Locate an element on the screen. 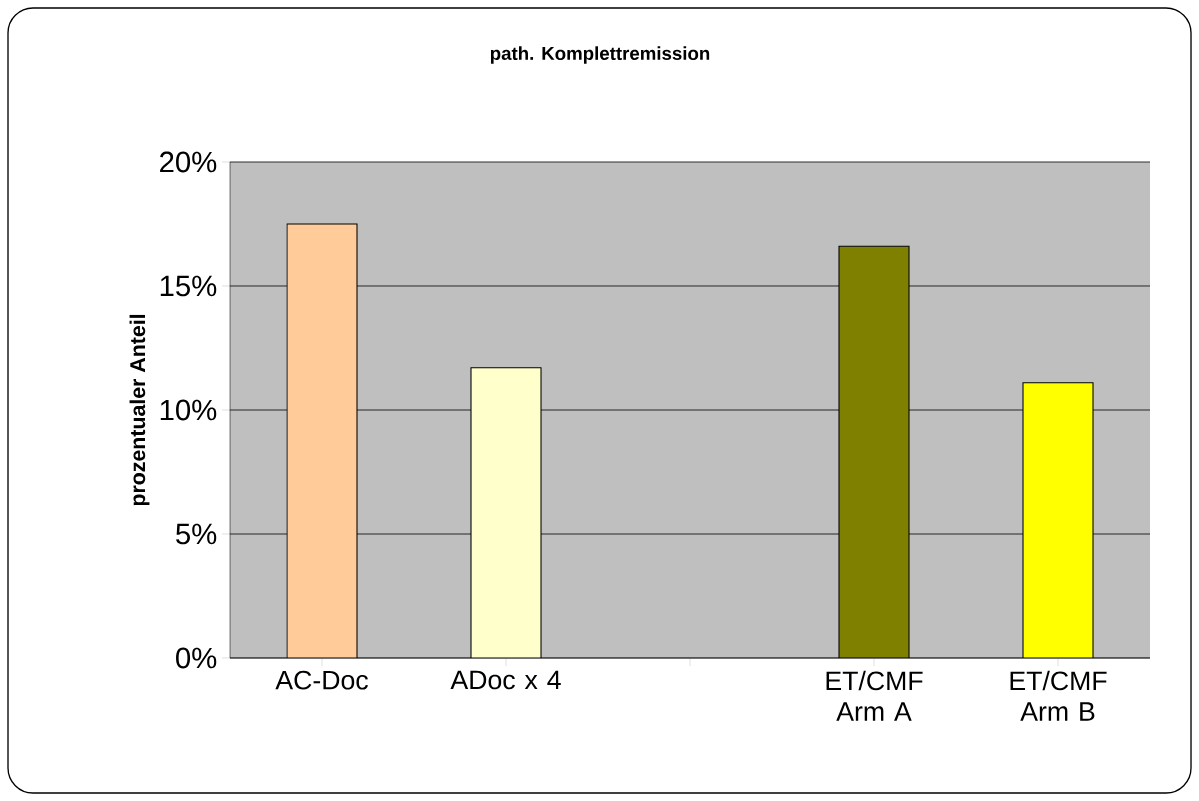  x-tick-label: ADoc x 4 is located at coordinates (505, 680).